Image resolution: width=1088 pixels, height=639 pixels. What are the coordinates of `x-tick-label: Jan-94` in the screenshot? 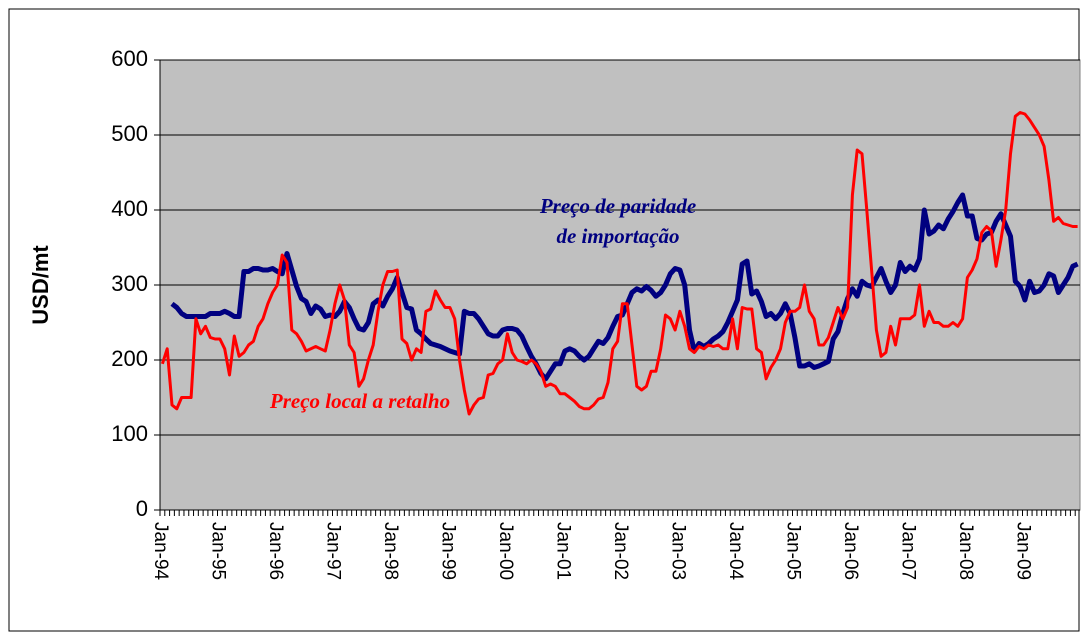 It's located at (160, 551).